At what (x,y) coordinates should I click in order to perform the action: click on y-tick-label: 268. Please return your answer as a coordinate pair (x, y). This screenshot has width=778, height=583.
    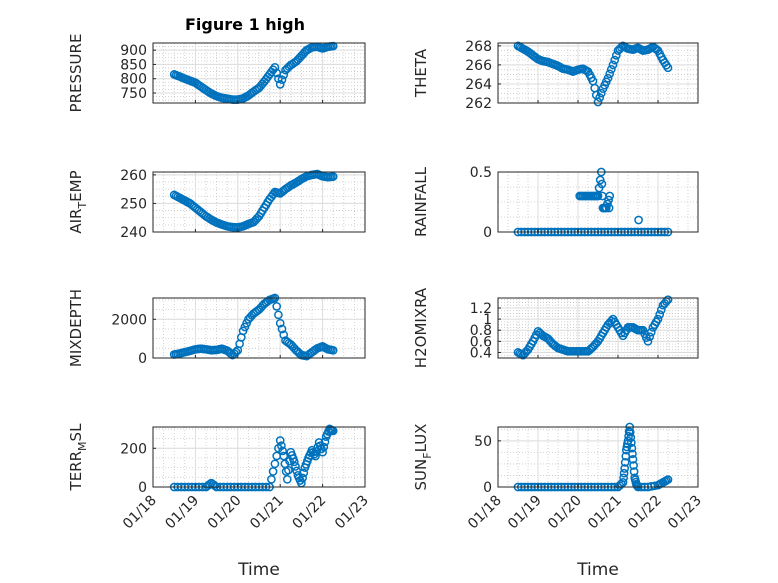
    Looking at the image, I should click on (478, 47).